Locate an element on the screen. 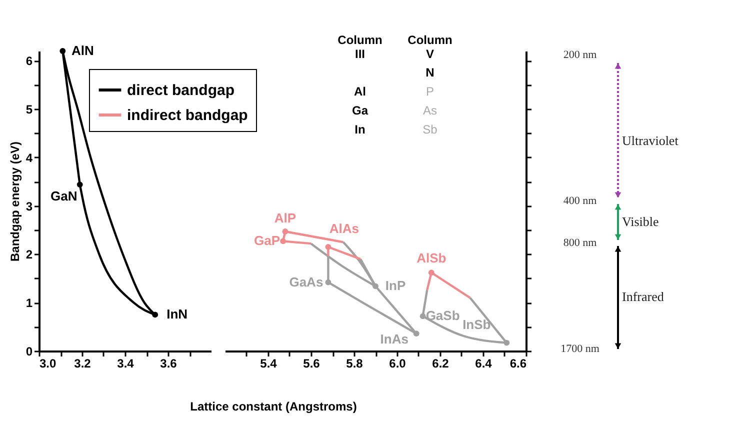 This screenshot has width=753, height=425. text: 800 nm is located at coordinates (580, 243).